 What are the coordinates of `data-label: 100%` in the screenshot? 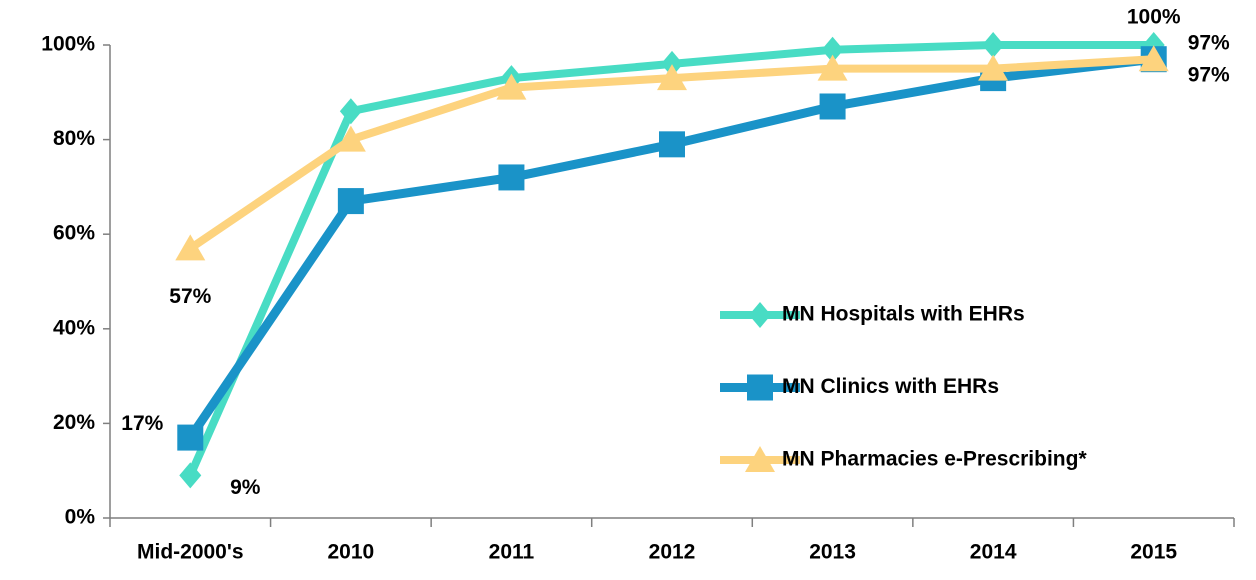 It's located at (1154, 17).